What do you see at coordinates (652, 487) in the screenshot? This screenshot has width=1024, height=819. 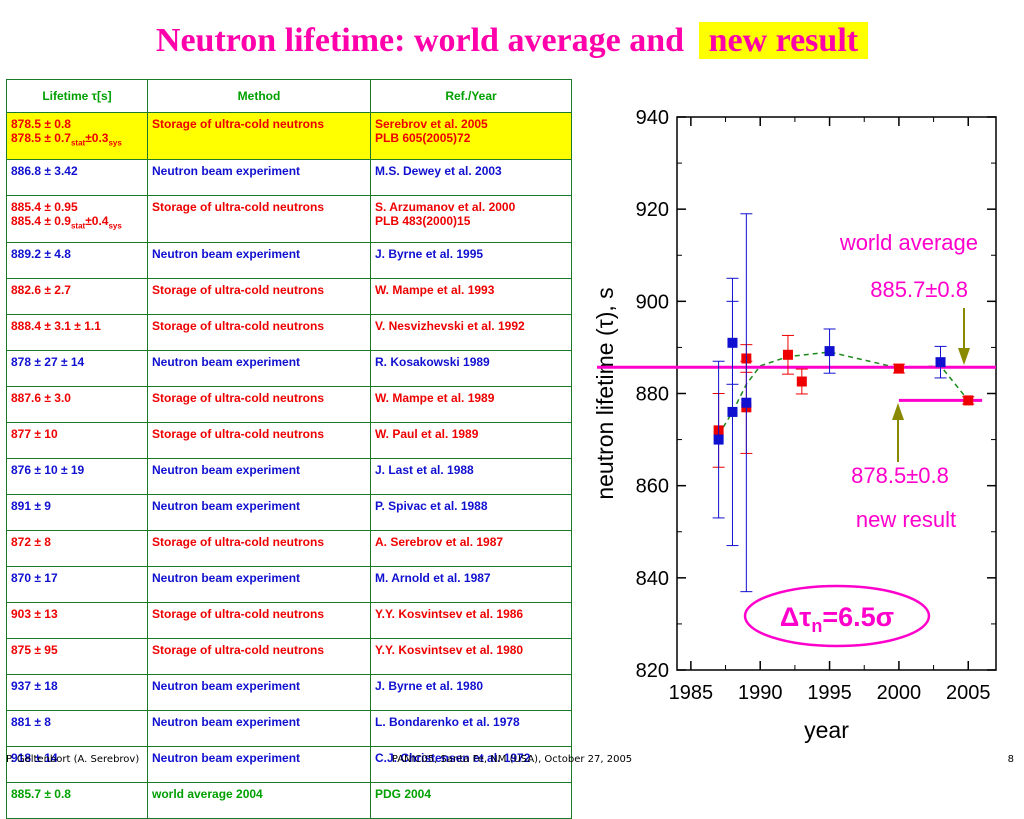 I see `y-tick-label: 860` at bounding box center [652, 487].